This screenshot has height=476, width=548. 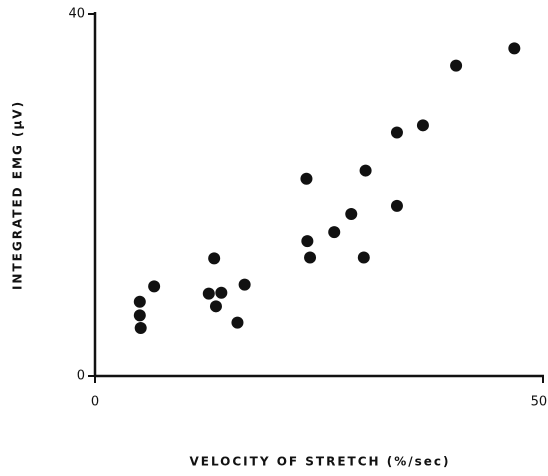 I want to click on x-tick-label: 500, so click(x=539, y=402).